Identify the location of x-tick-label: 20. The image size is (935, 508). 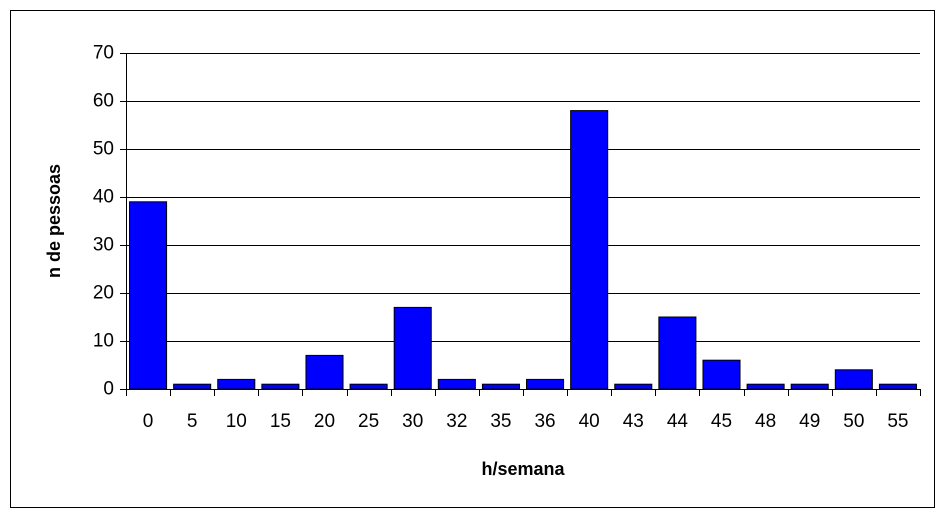
(324, 421).